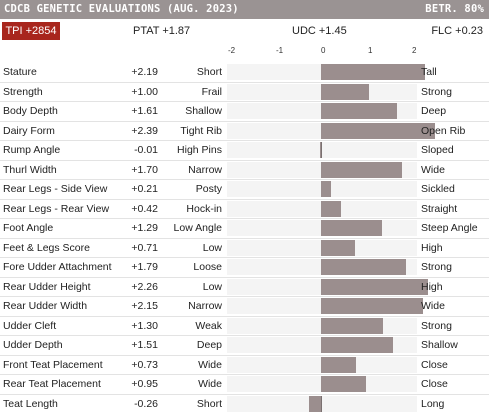  I want to click on ptat-value: PTAT +1.87, so click(162, 31).